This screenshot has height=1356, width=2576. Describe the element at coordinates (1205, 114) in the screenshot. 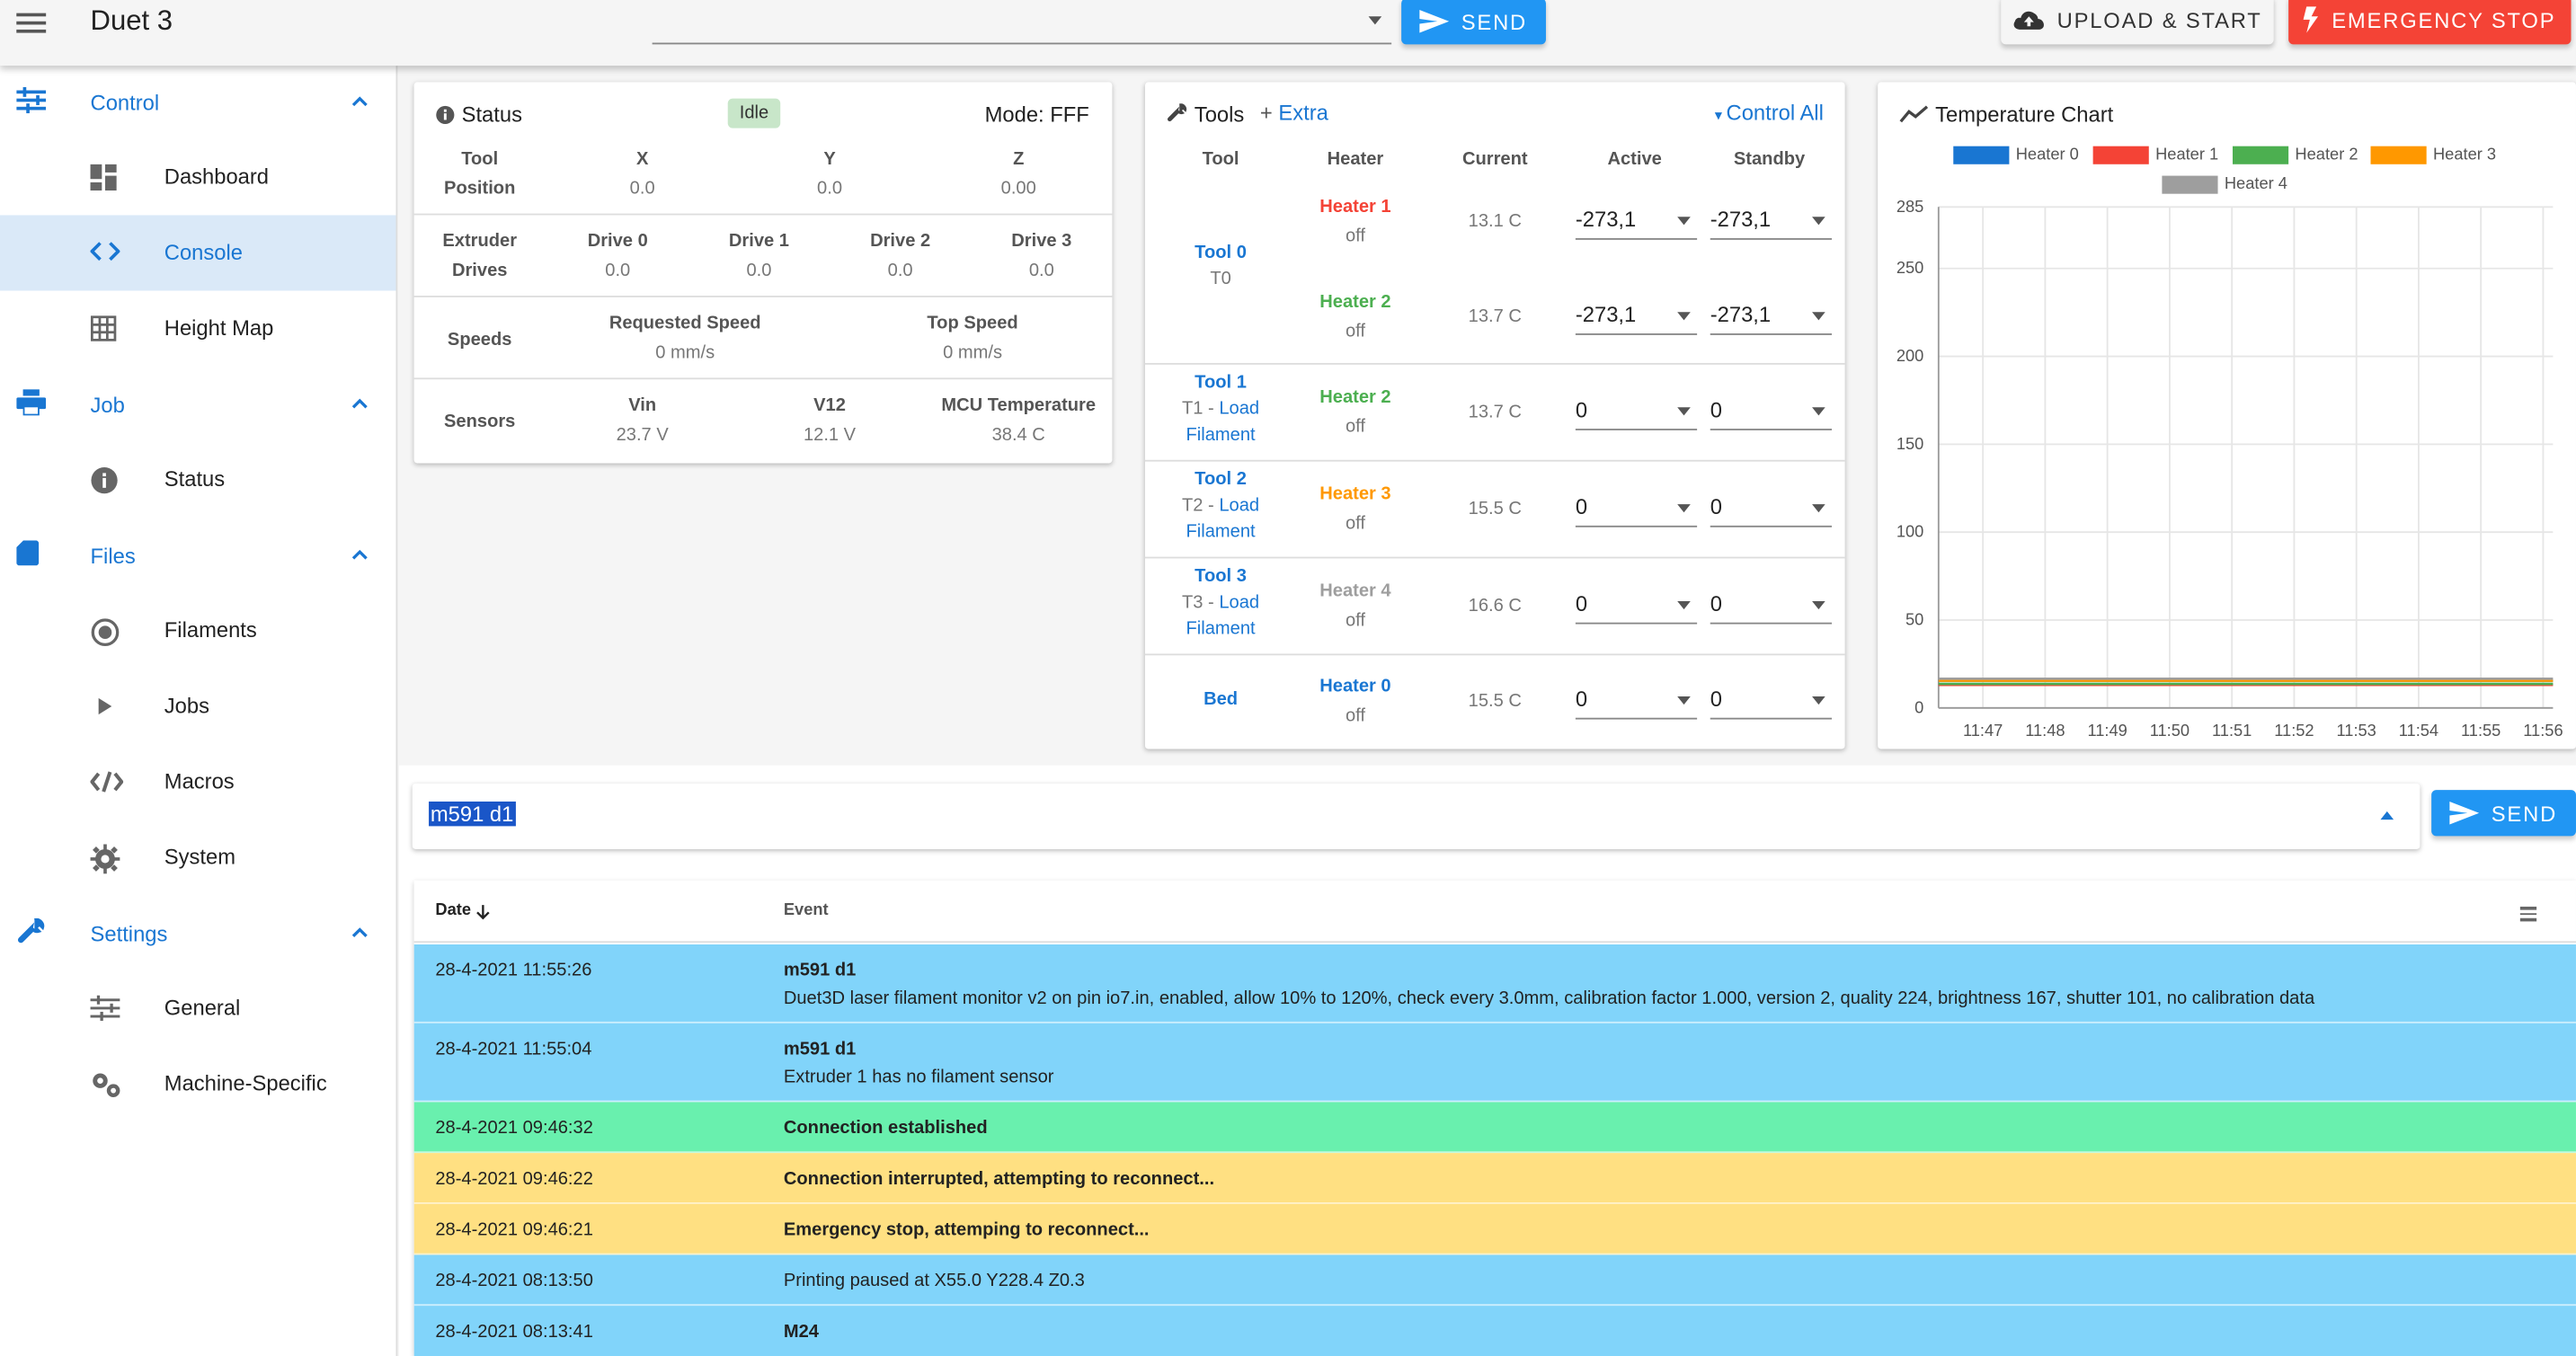

I see `tools-title: Tools` at that location.